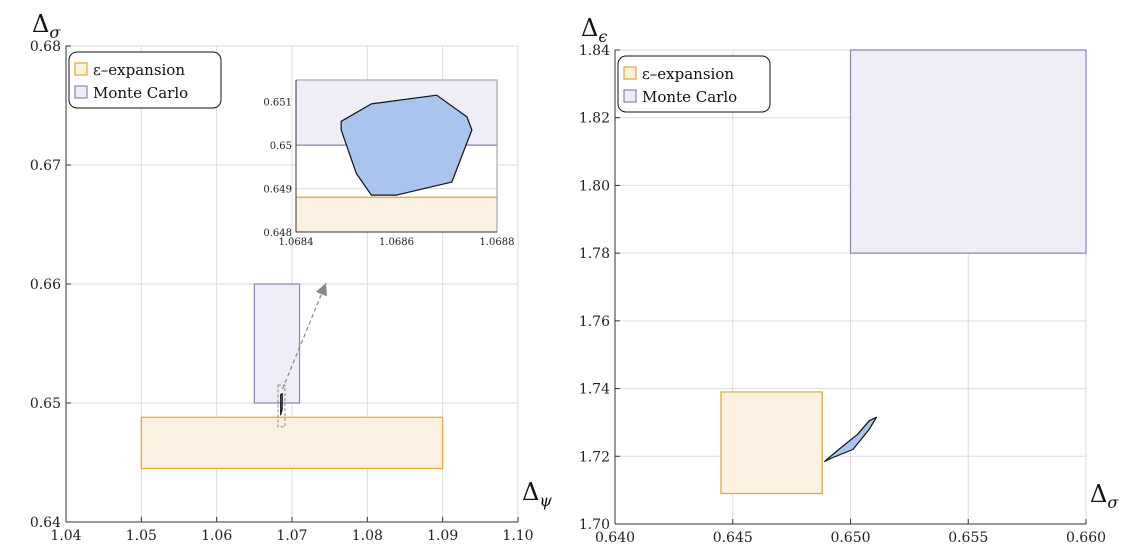 Image resolution: width=1126 pixels, height=549 pixels. I want to click on y-tick-label: 1.74, so click(594, 390).